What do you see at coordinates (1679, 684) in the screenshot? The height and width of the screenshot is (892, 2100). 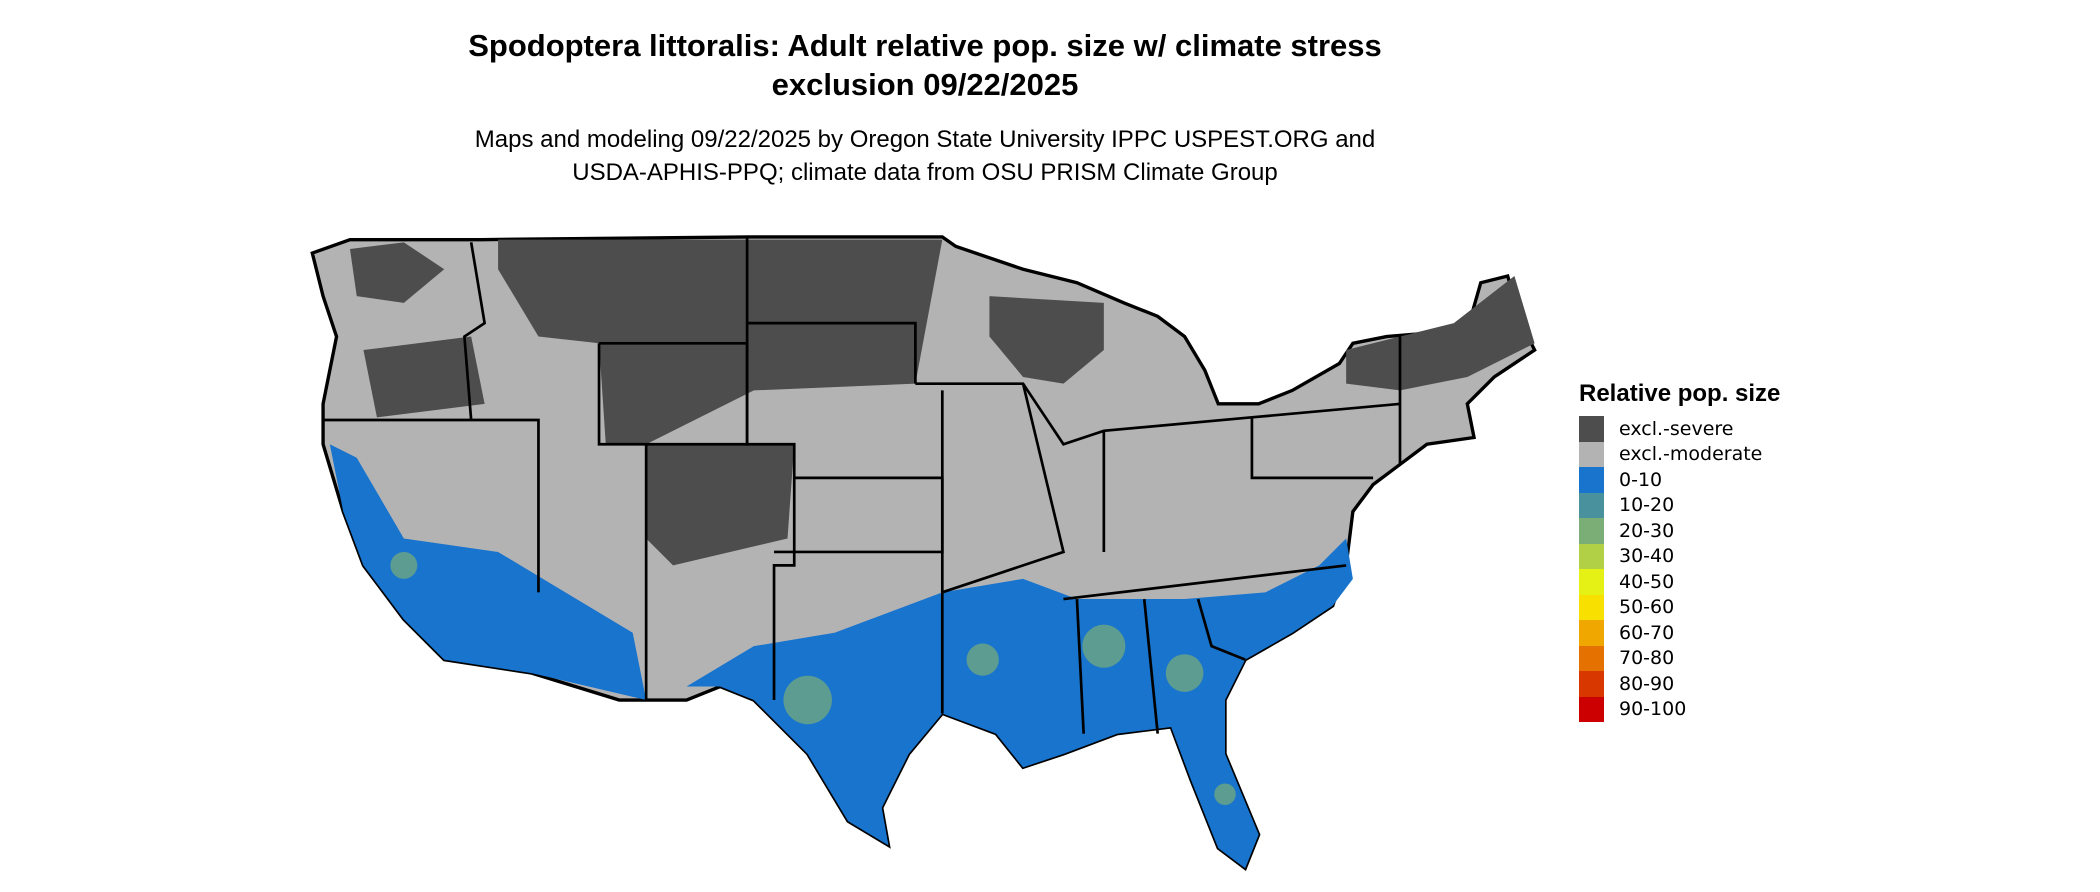 I see `legend-item: 80-90` at bounding box center [1679, 684].